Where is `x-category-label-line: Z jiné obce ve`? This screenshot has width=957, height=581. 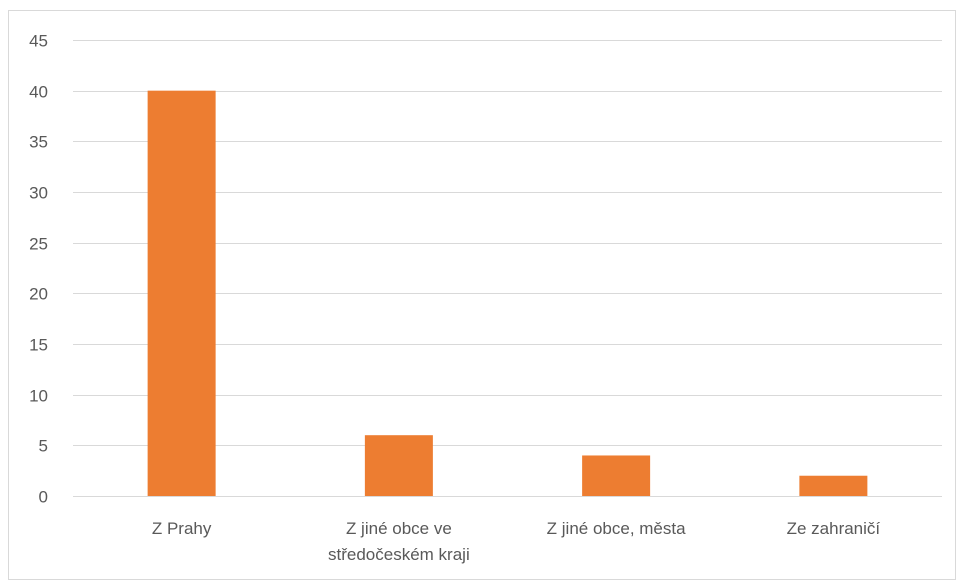 x-category-label-line: Z jiné obce ve is located at coordinates (399, 528).